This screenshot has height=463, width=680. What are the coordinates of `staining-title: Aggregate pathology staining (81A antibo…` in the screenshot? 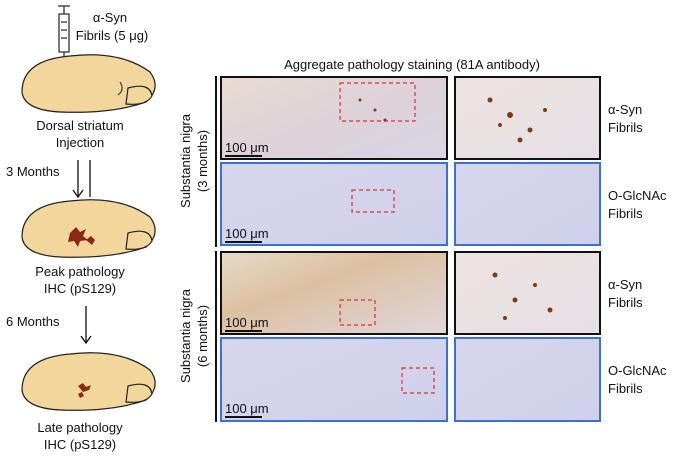 It's located at (412, 64).